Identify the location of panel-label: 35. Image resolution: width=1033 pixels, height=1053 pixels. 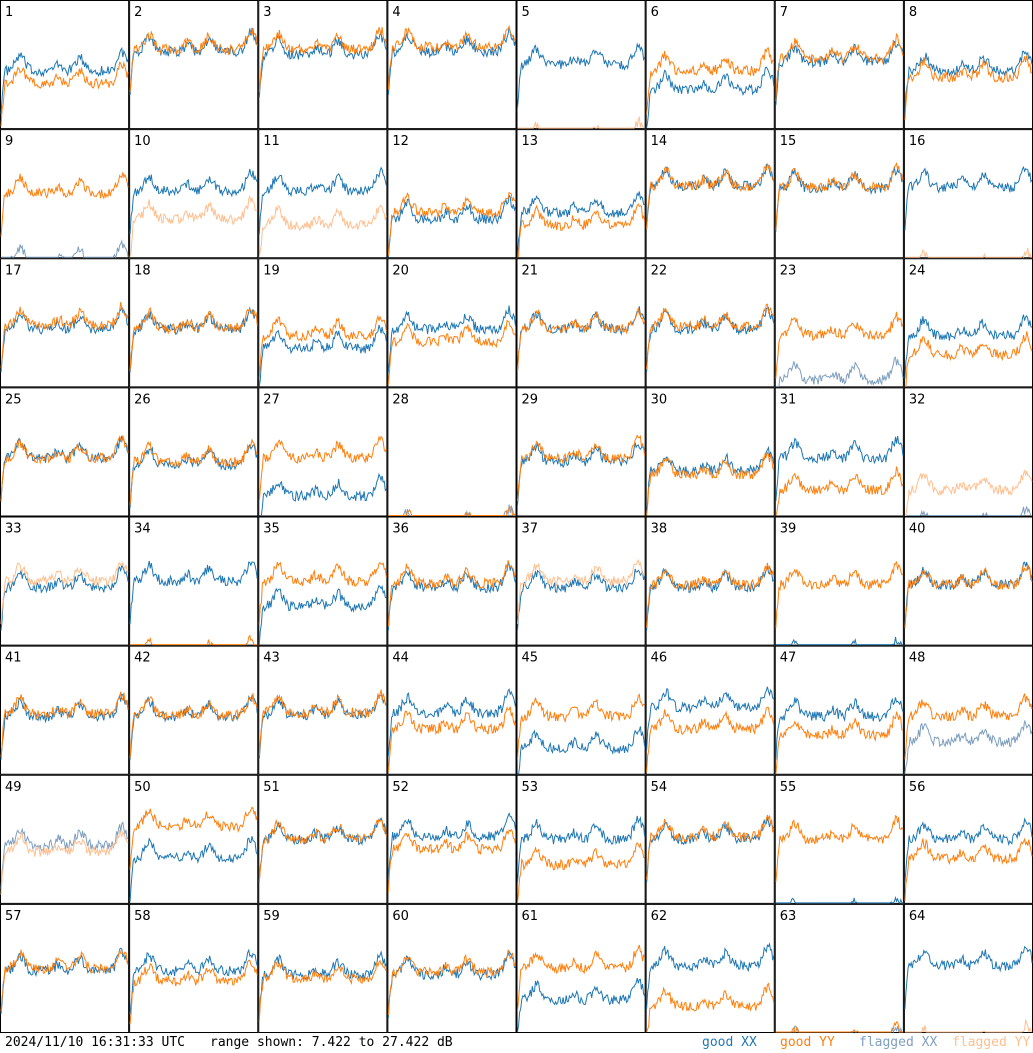
(271, 529).